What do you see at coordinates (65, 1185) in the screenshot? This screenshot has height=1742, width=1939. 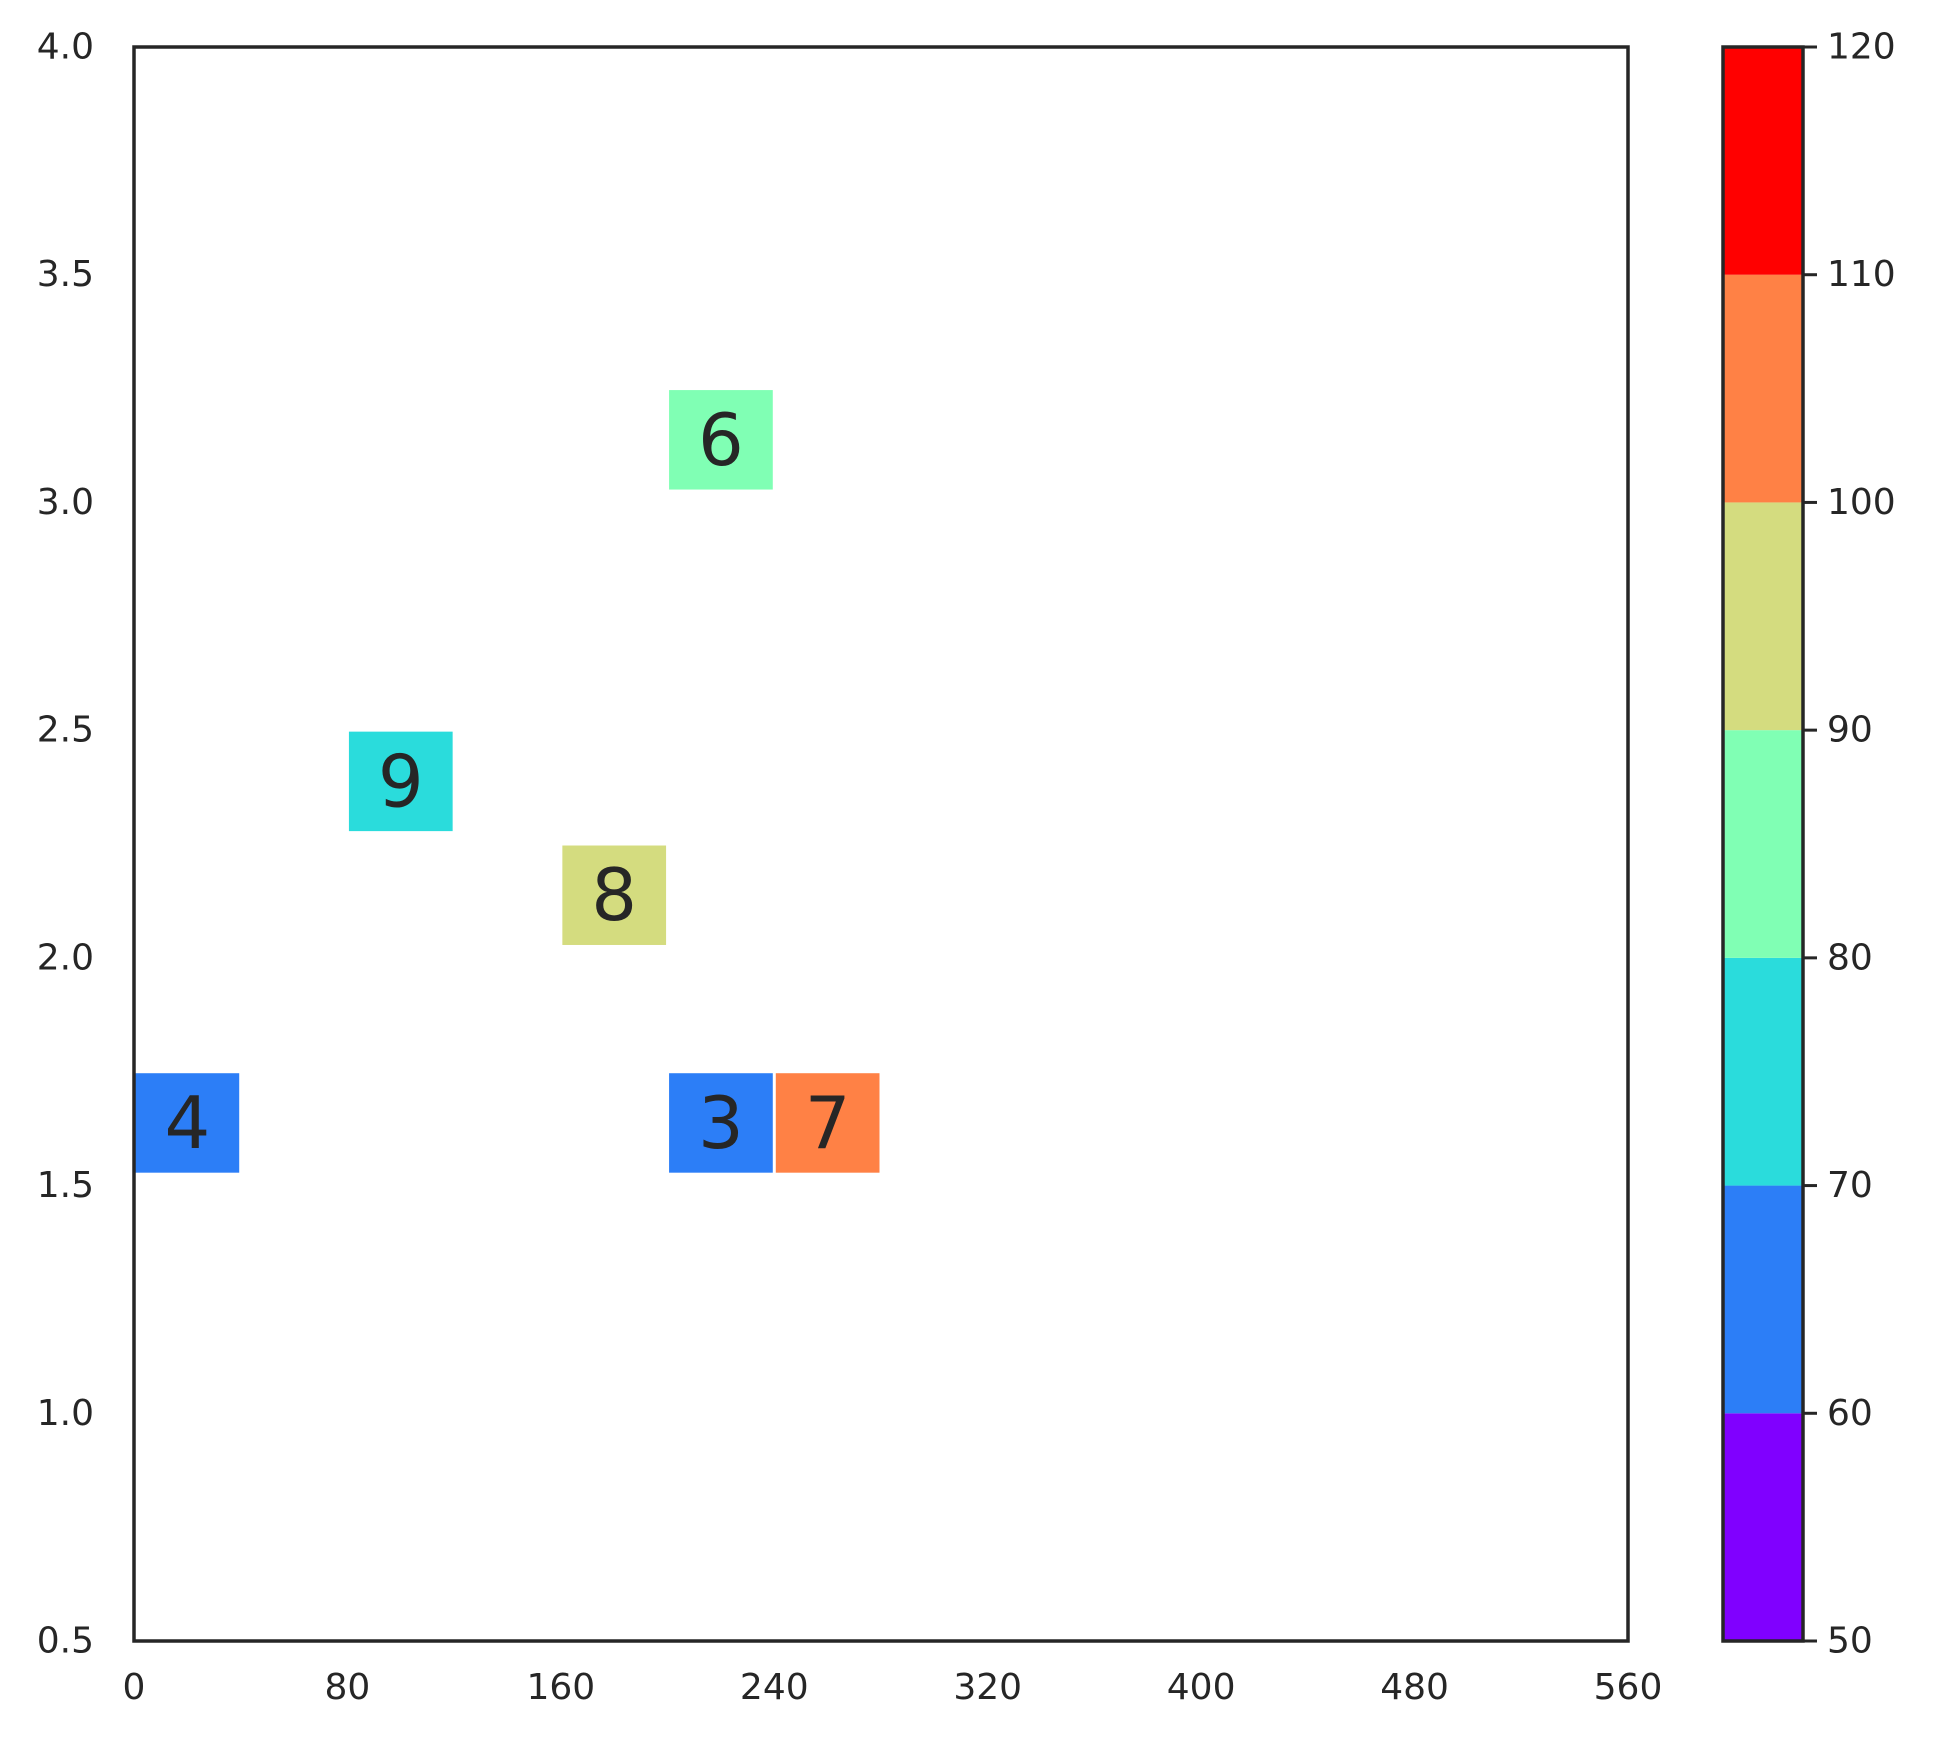 I see `y-tick-label: 1.5` at bounding box center [65, 1185].